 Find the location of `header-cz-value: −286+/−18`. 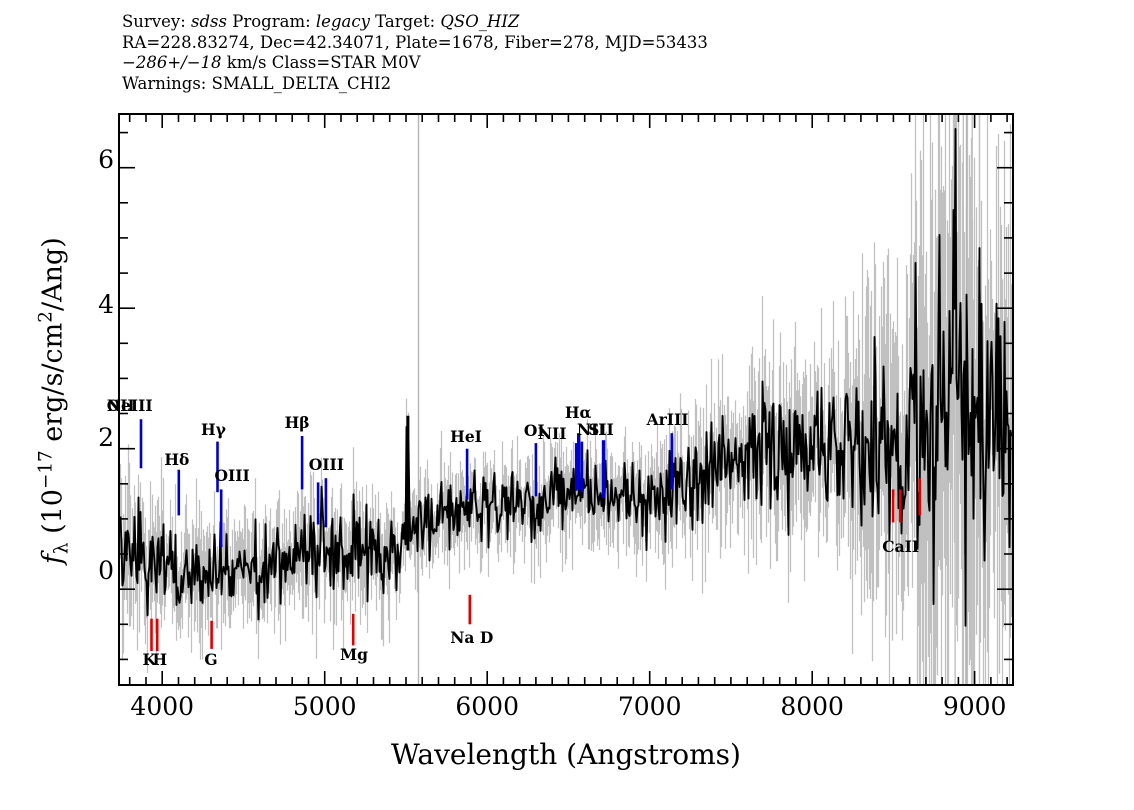

header-cz-value: −286+/−18 is located at coordinates (172, 62).